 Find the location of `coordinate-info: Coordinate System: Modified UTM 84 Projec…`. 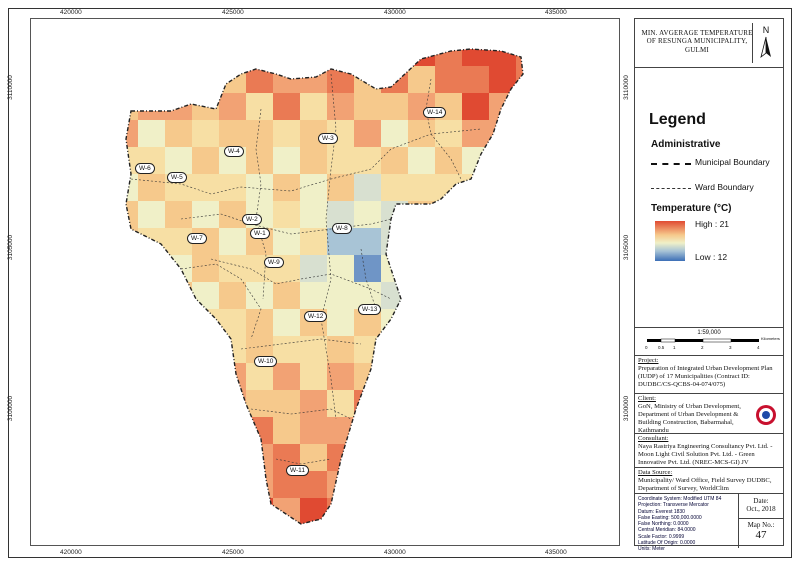

coordinate-info: Coordinate System: Modified UTM 84 Projec… is located at coordinates (691, 524).